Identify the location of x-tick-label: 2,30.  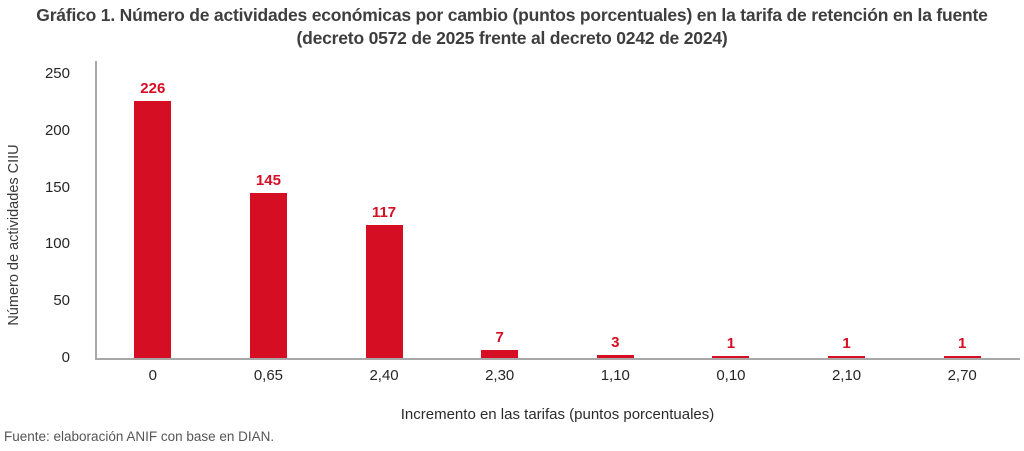
(500, 375).